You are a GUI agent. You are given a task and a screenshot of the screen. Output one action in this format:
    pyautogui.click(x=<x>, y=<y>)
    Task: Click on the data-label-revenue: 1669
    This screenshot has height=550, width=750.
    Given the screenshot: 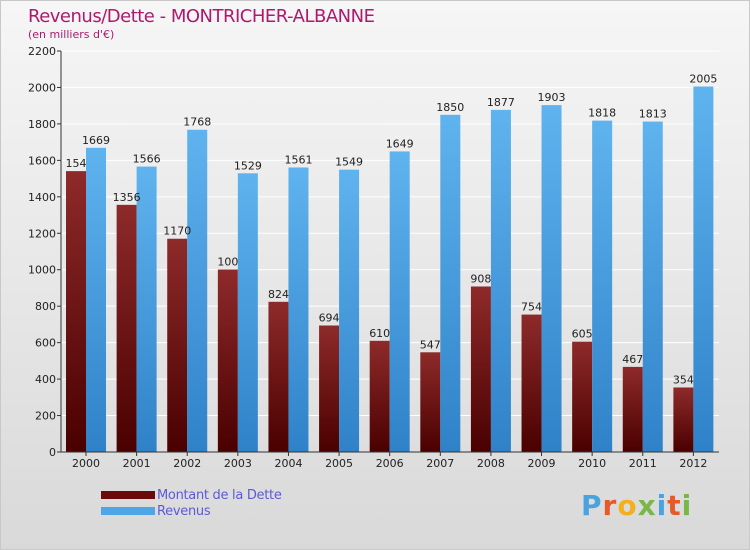 What is the action you would take?
    pyautogui.click(x=96, y=140)
    